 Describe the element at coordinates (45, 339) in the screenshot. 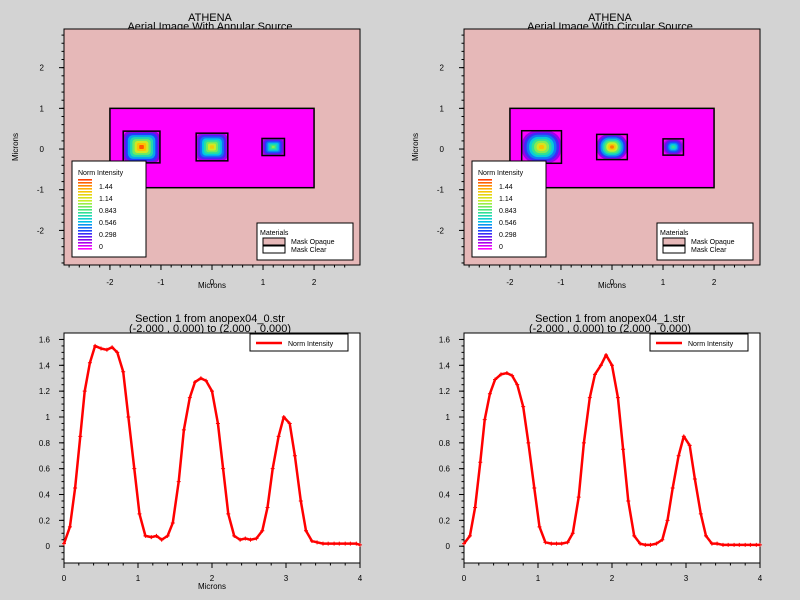

I see `y-tick-label: 1.6` at that location.